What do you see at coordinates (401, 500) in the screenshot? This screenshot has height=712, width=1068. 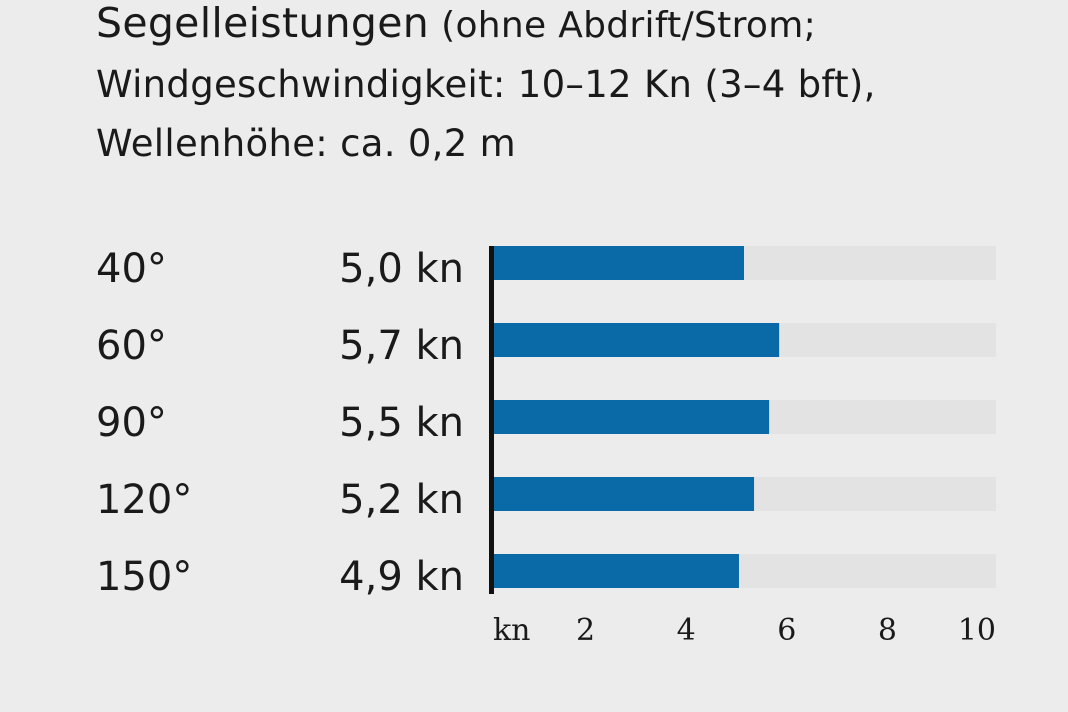 I see `value-label: 5,2 kn` at bounding box center [401, 500].